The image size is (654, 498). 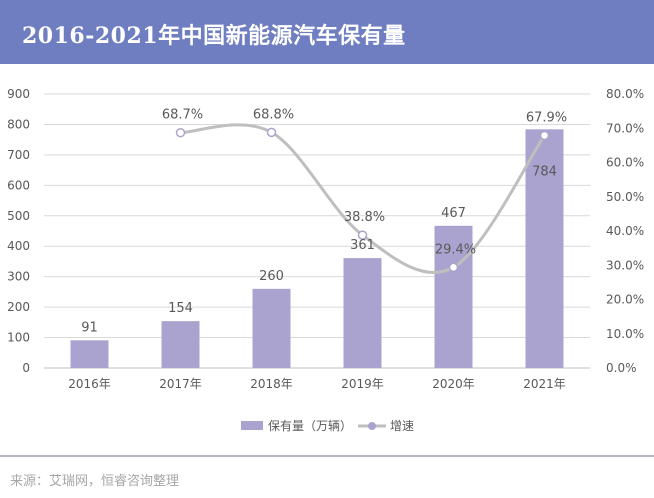 What do you see at coordinates (544, 384) in the screenshot?
I see `x-tick-label: 2021年` at bounding box center [544, 384].